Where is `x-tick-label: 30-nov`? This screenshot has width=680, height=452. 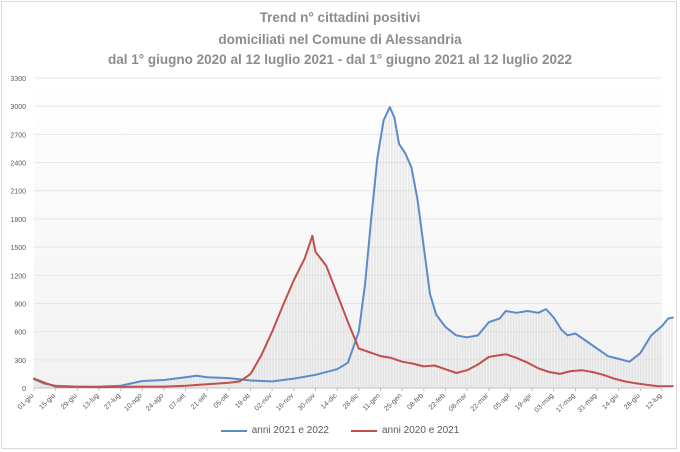
x-tick-label: 30-nov is located at coordinates (307, 402).